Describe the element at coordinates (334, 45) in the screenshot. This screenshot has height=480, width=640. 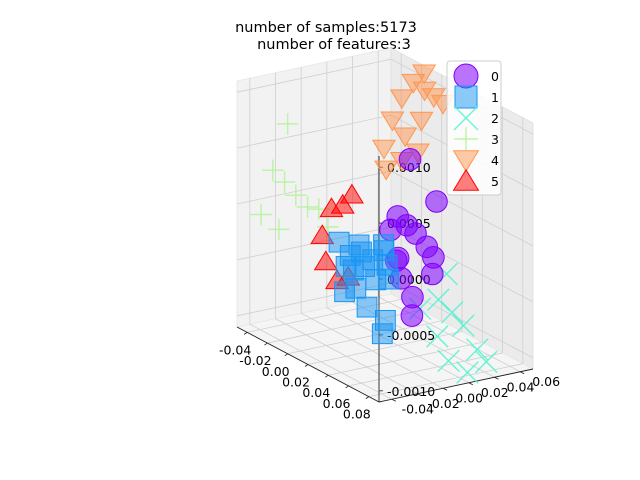
I see `chart-title-line-2: number of features:3` at that location.